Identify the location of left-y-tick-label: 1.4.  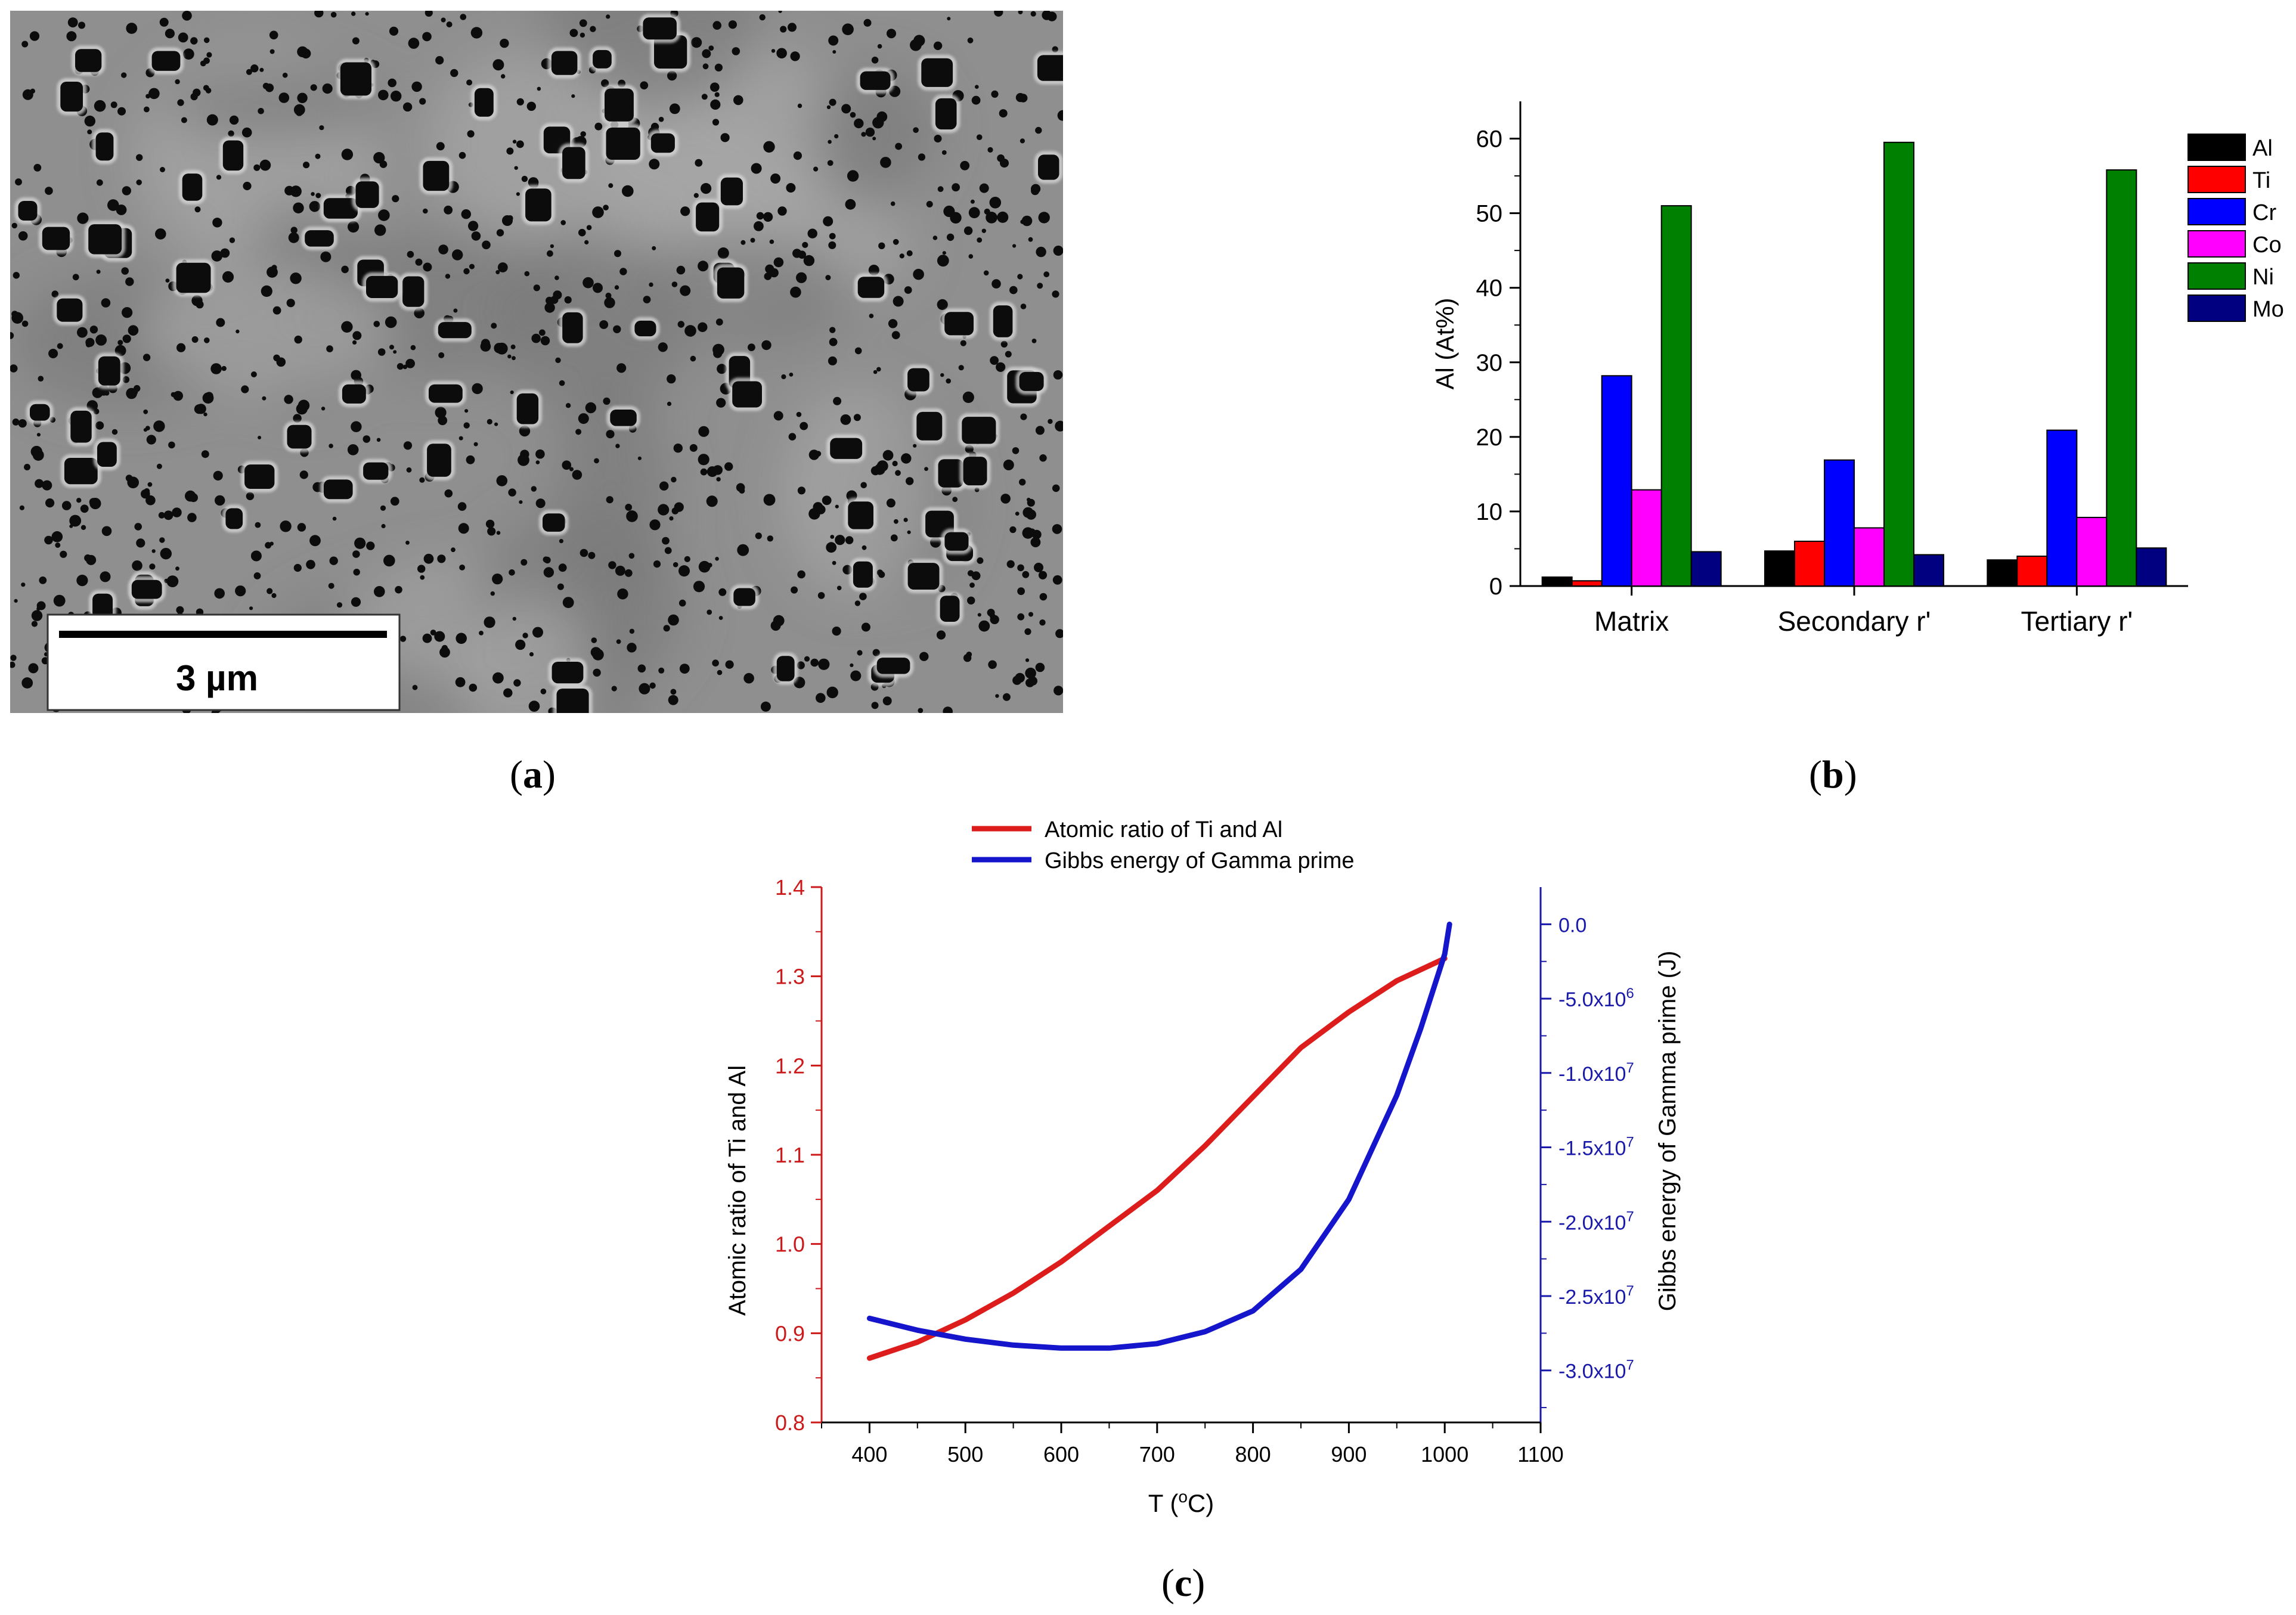
(790, 887).